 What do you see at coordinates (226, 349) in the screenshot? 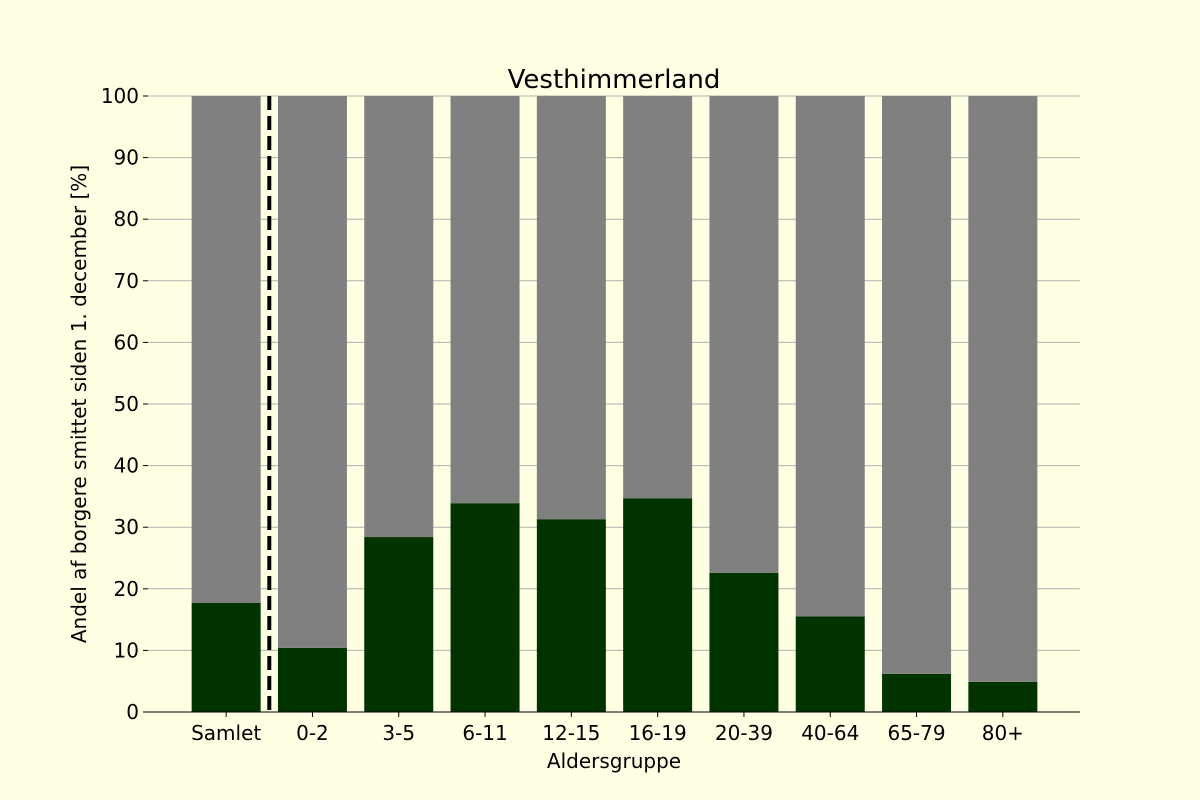
I see `bar-remaining-Samlet` at bounding box center [226, 349].